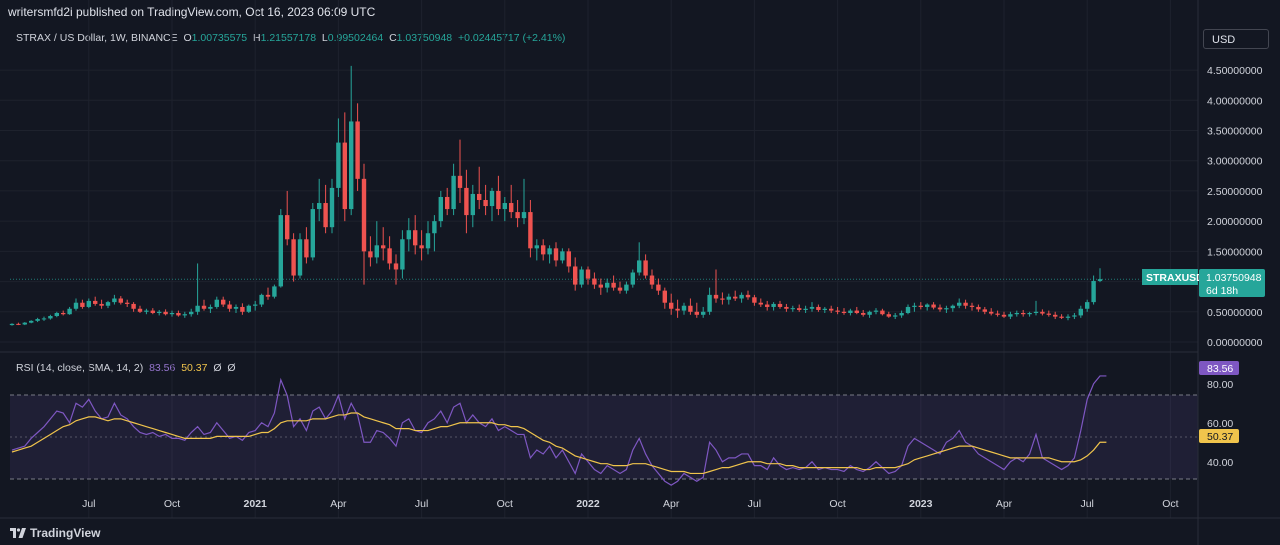 This screenshot has width=1280, height=545. What do you see at coordinates (194, 368) in the screenshot?
I see `rsi-sma-value: 50.37` at bounding box center [194, 368].